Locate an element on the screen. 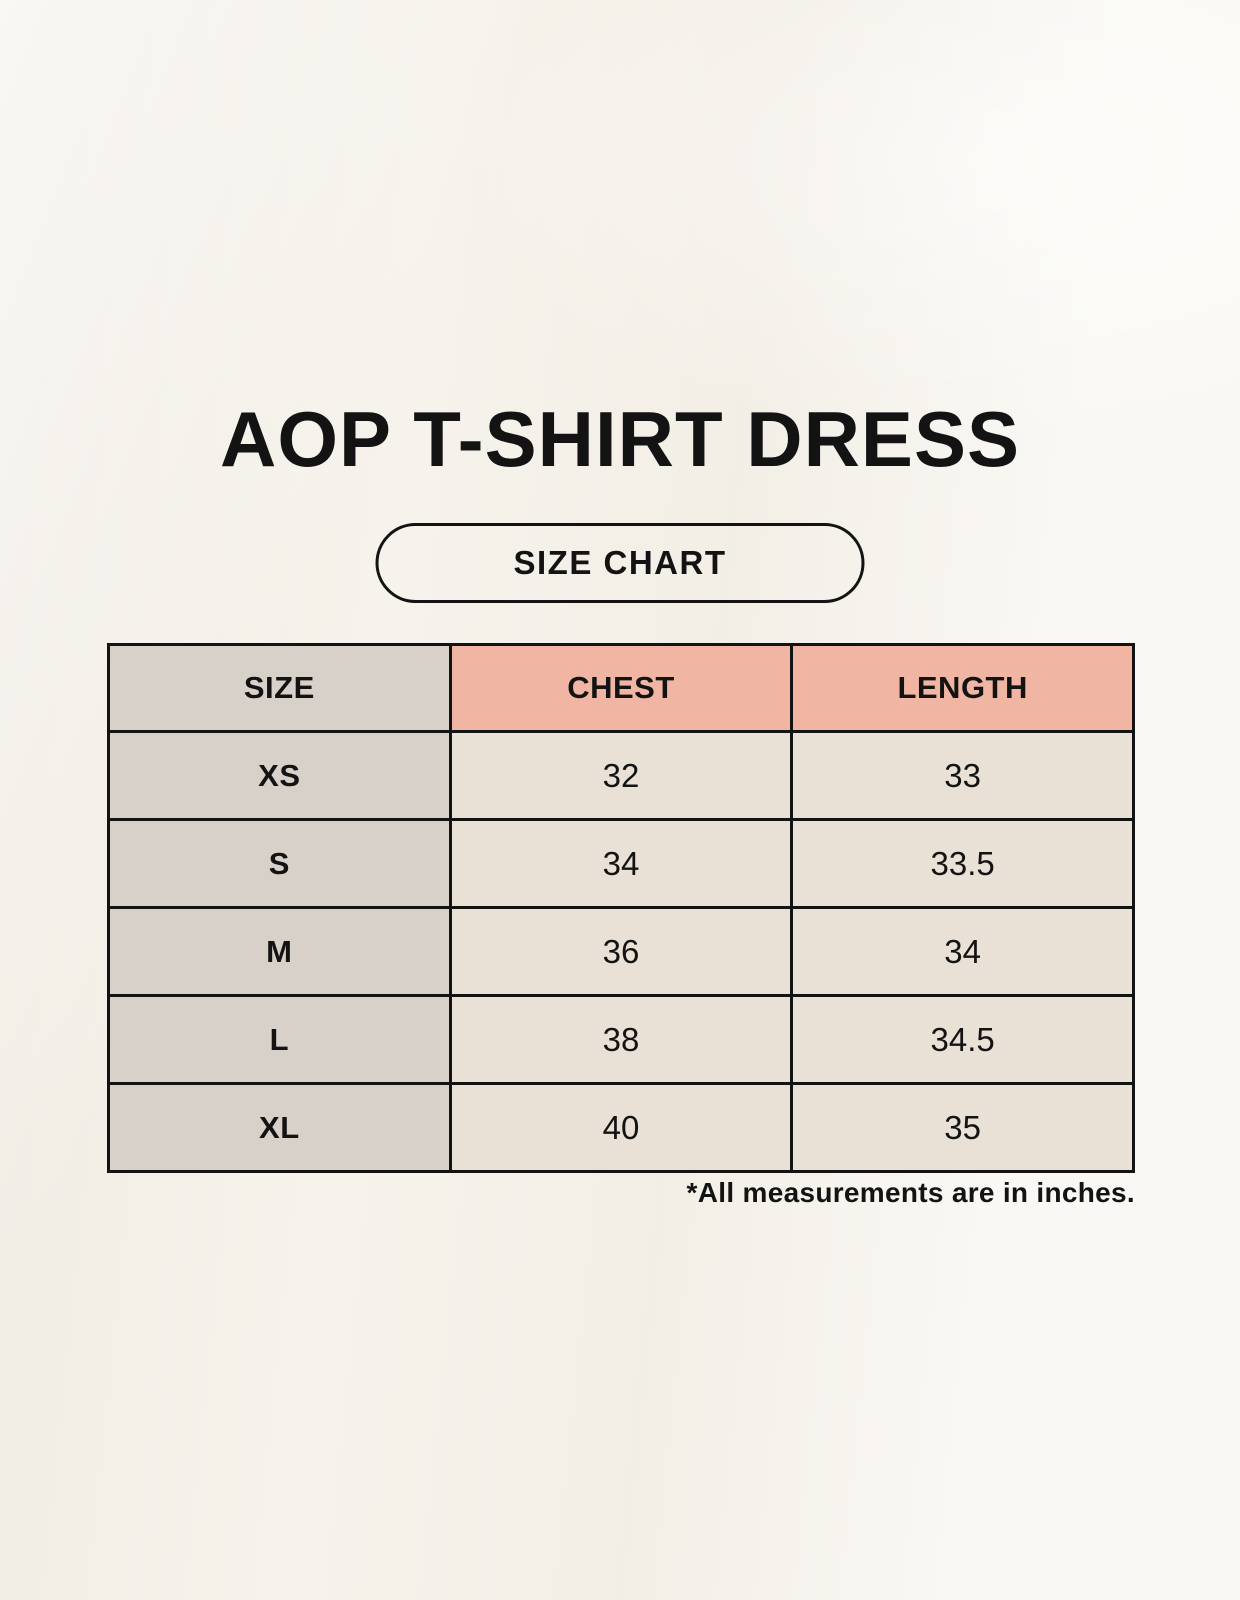 This screenshot has height=1600, width=1240. size-label: XS is located at coordinates (279, 775).